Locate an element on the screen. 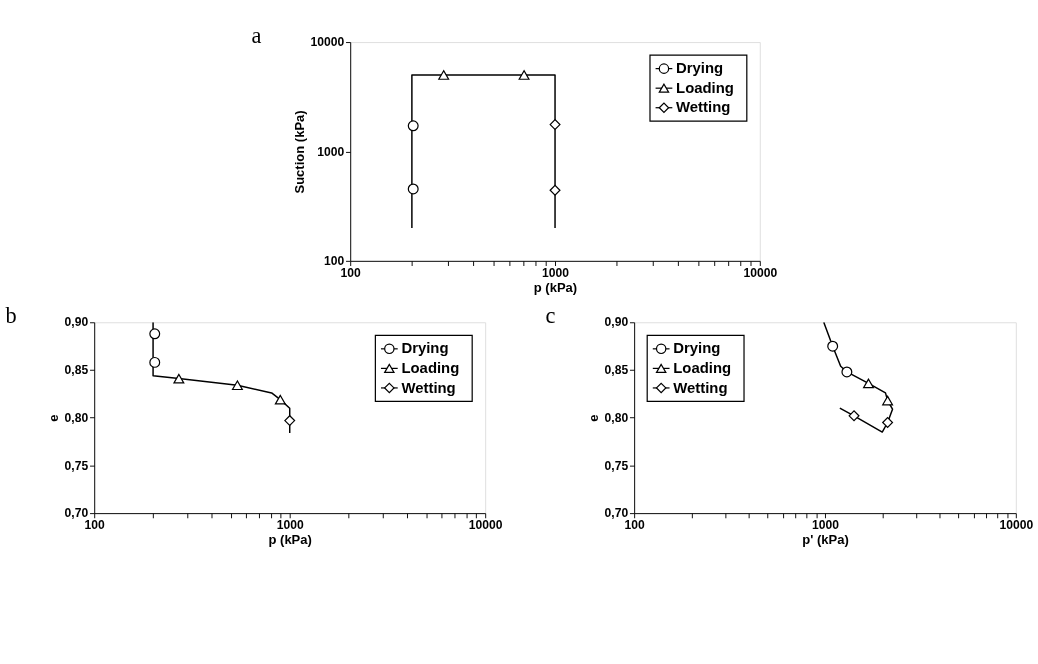 Image resolution: width=1038 pixels, height=664 pixels. chart-title: c is located at coordinates (550, 316).